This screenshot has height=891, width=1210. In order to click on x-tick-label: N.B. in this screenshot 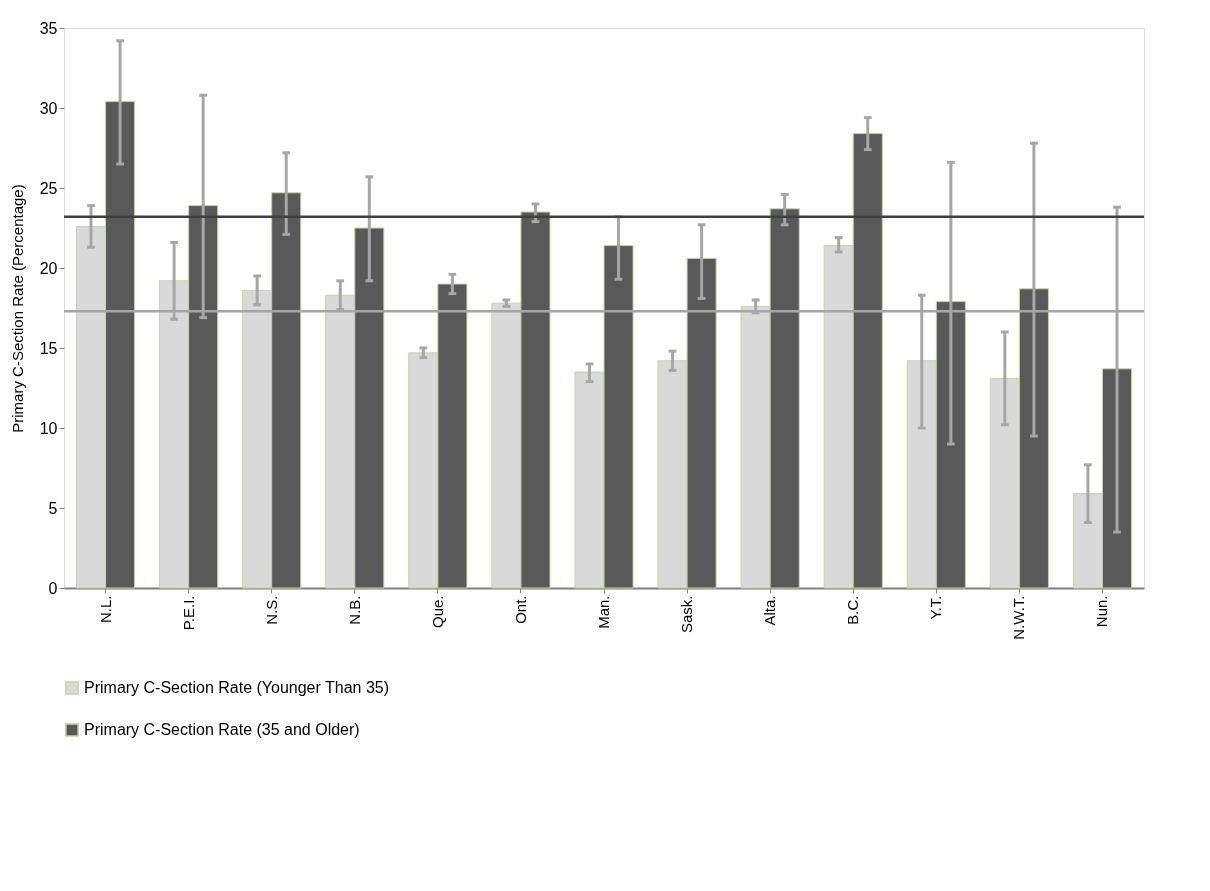, I will do `click(354, 610)`.